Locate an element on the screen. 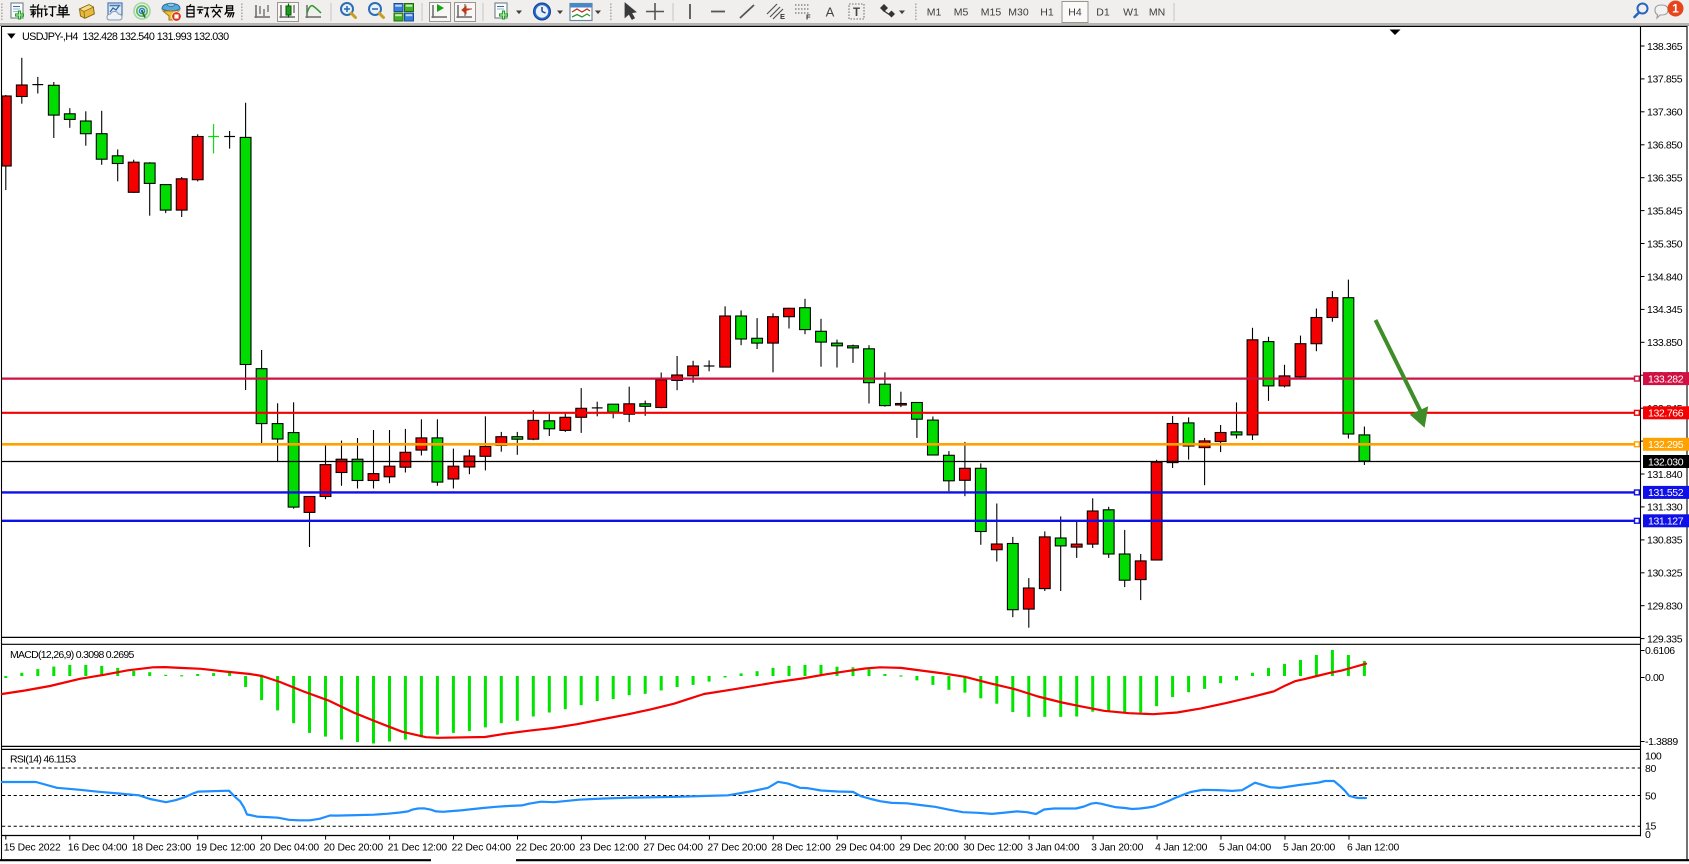 The image size is (1689, 864). svg-text: 131.330 is located at coordinates (1665, 508).